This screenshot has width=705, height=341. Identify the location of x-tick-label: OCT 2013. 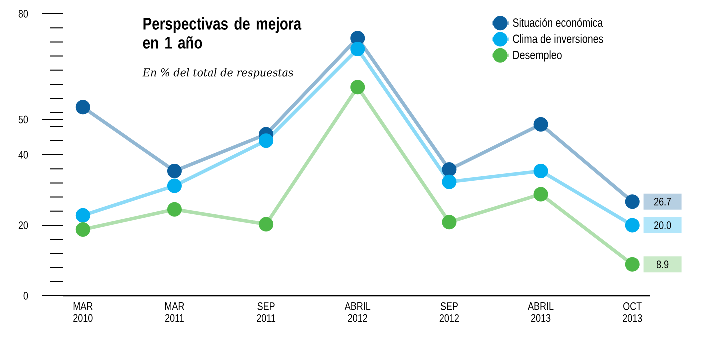
(632, 312).